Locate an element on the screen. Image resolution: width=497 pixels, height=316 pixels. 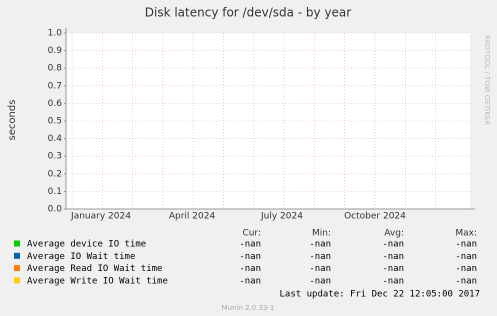
y-tick-label: 0.7 is located at coordinates (55, 86).